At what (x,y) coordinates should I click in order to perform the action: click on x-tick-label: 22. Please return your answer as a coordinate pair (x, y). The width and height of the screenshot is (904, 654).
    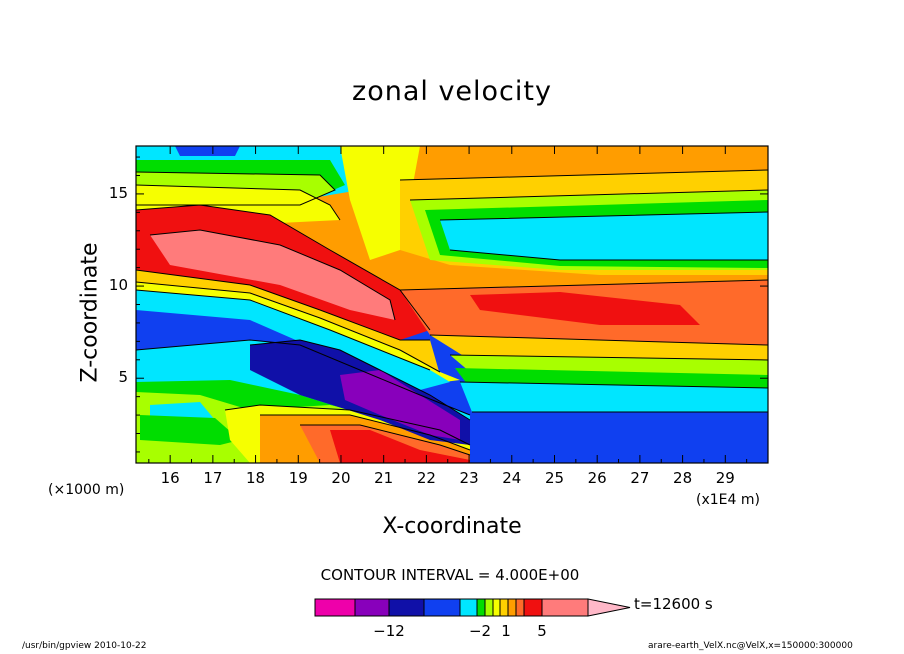
    Looking at the image, I should click on (426, 478).